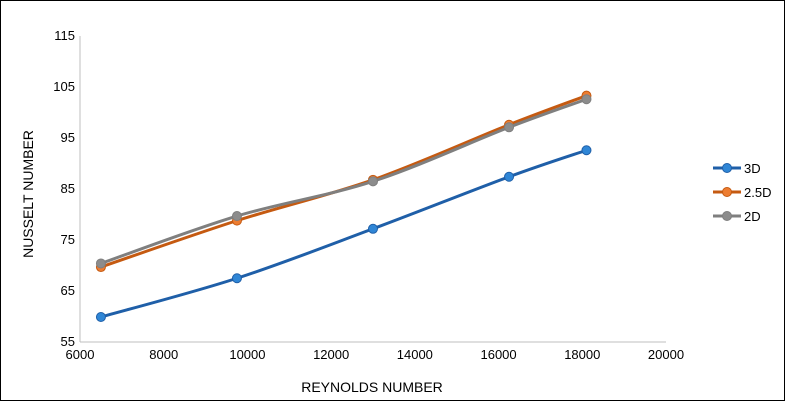 The height and width of the screenshot is (401, 785). Describe the element at coordinates (757, 192) in the screenshot. I see `legend-label: 2.5D` at that location.